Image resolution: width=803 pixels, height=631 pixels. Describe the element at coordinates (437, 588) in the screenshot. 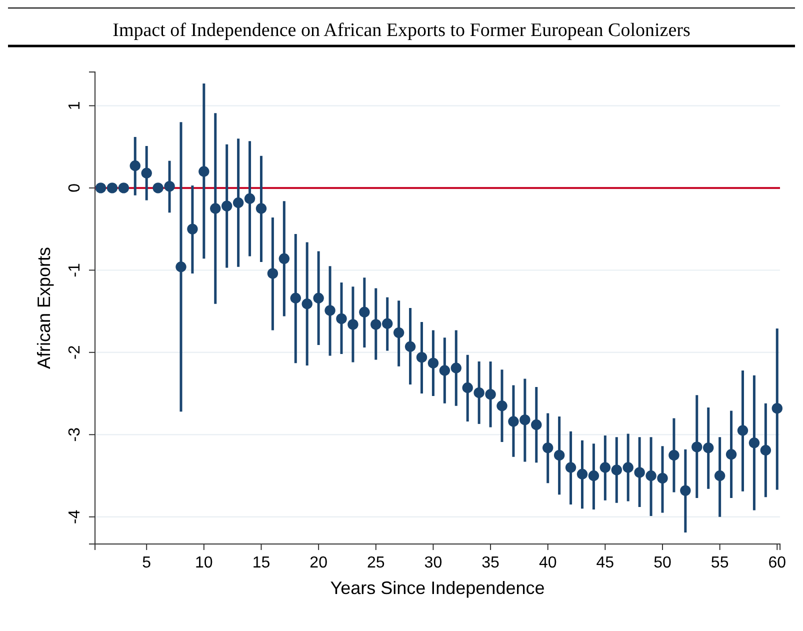

I see `x-axis-title: Years Since Independence` at that location.